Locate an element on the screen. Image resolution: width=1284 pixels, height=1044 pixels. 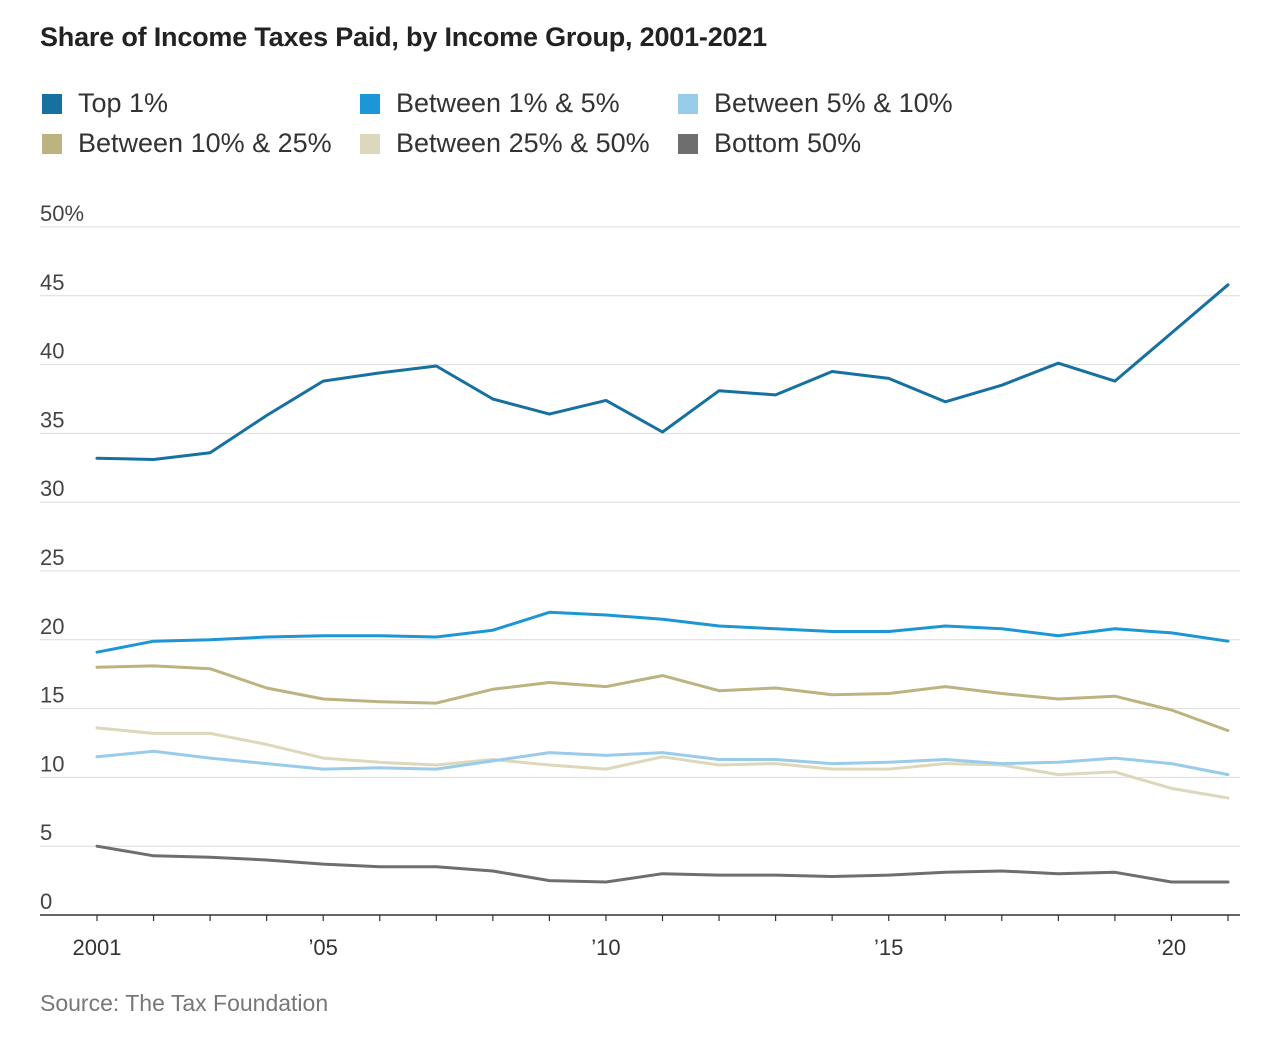
legend-label: Between 25% & 50% is located at coordinates (523, 143).